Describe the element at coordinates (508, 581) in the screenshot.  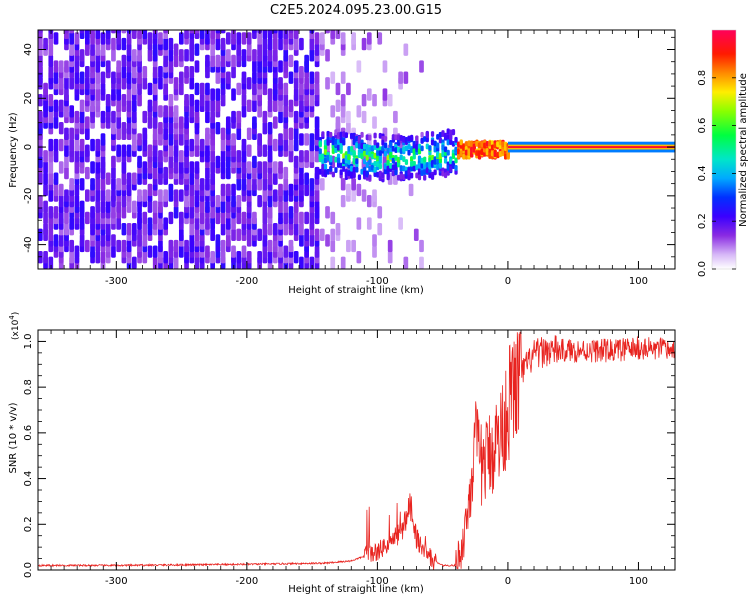
I see `x-tick-label: 0` at that location.